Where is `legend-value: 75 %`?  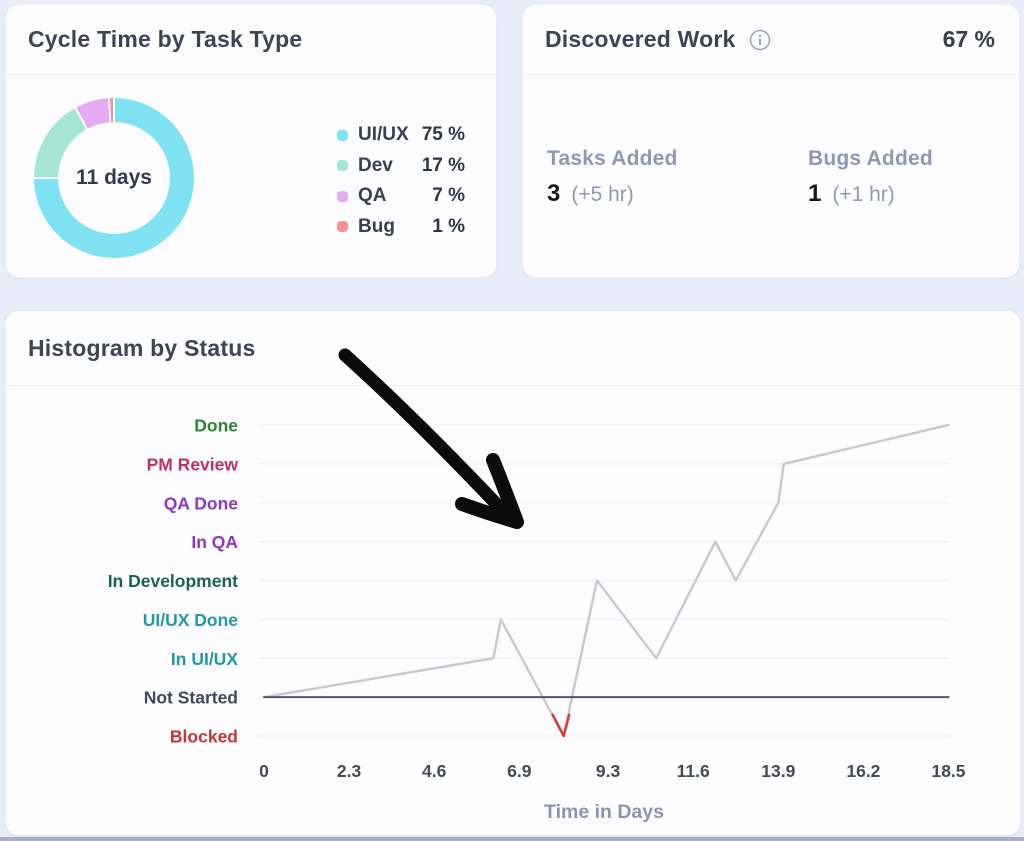
legend-value: 75 % is located at coordinates (443, 135).